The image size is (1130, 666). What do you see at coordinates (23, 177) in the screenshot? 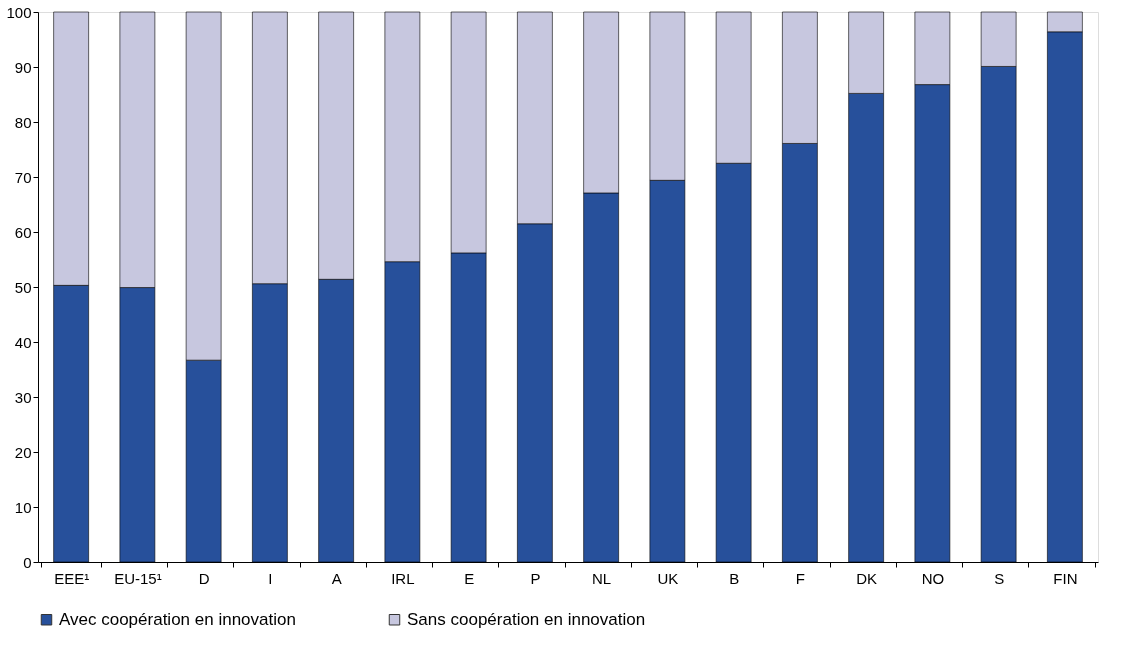
I see `y-tick-label: 70` at bounding box center [23, 177].